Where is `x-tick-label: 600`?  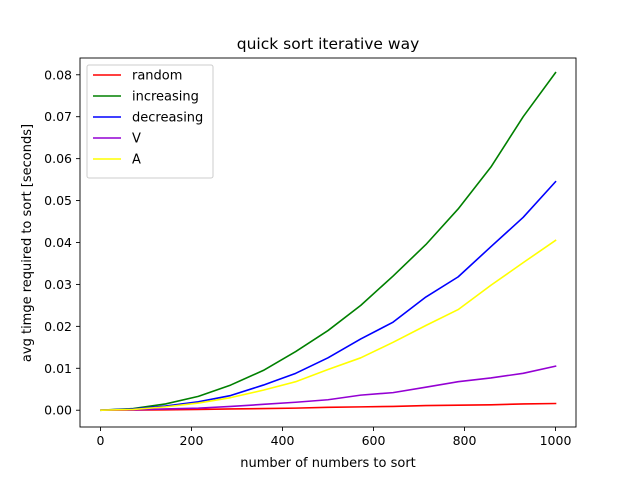 x-tick-label: 600 is located at coordinates (374, 440).